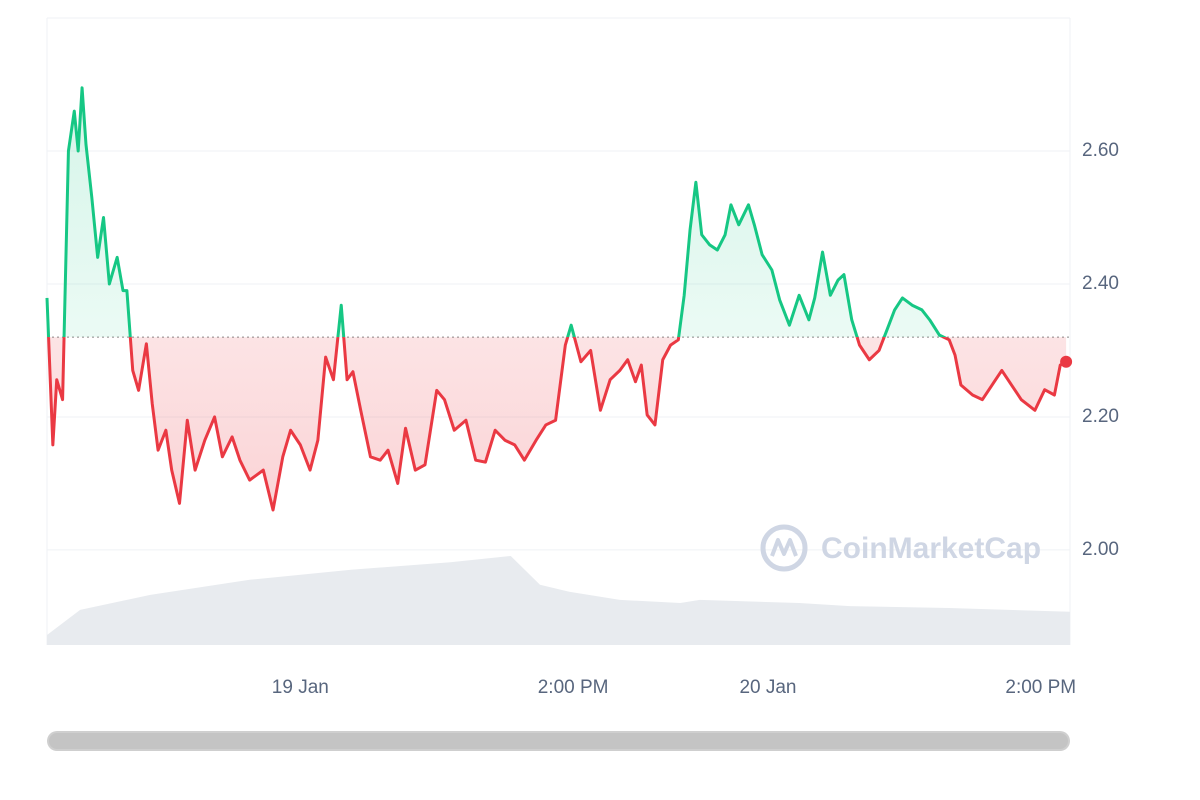 The width and height of the screenshot is (1200, 800). I want to click on scrollbar-thumb, so click(558, 741).